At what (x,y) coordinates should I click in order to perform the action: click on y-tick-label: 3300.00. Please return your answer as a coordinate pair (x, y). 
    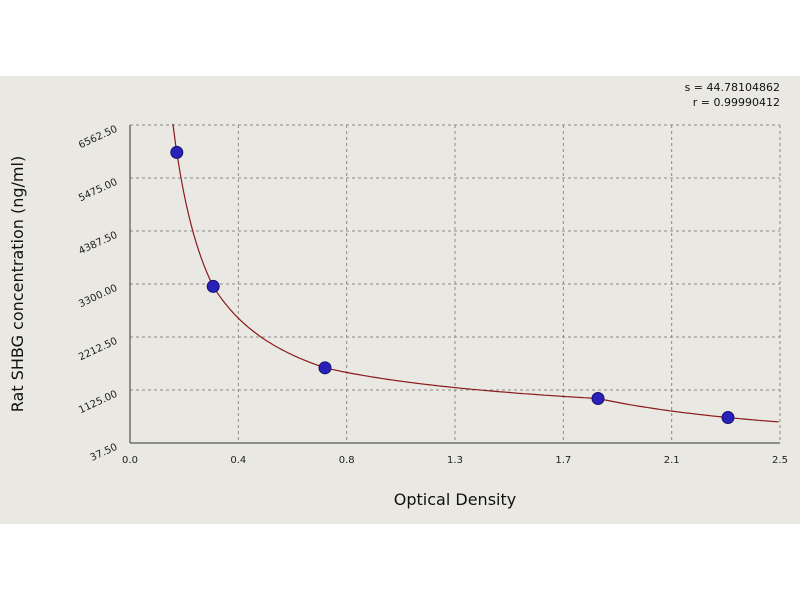
    Looking at the image, I should click on (98, 296).